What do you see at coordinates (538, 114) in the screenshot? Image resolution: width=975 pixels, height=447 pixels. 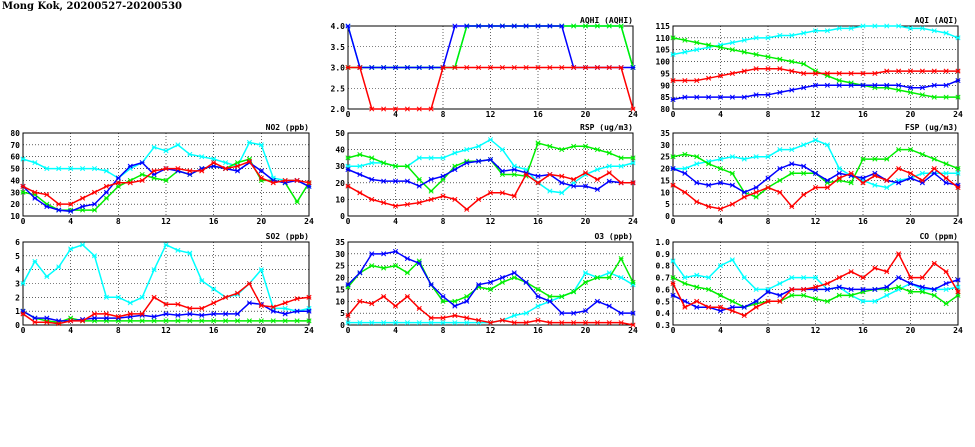 I see `x-tick-label: 16` at bounding box center [538, 114].